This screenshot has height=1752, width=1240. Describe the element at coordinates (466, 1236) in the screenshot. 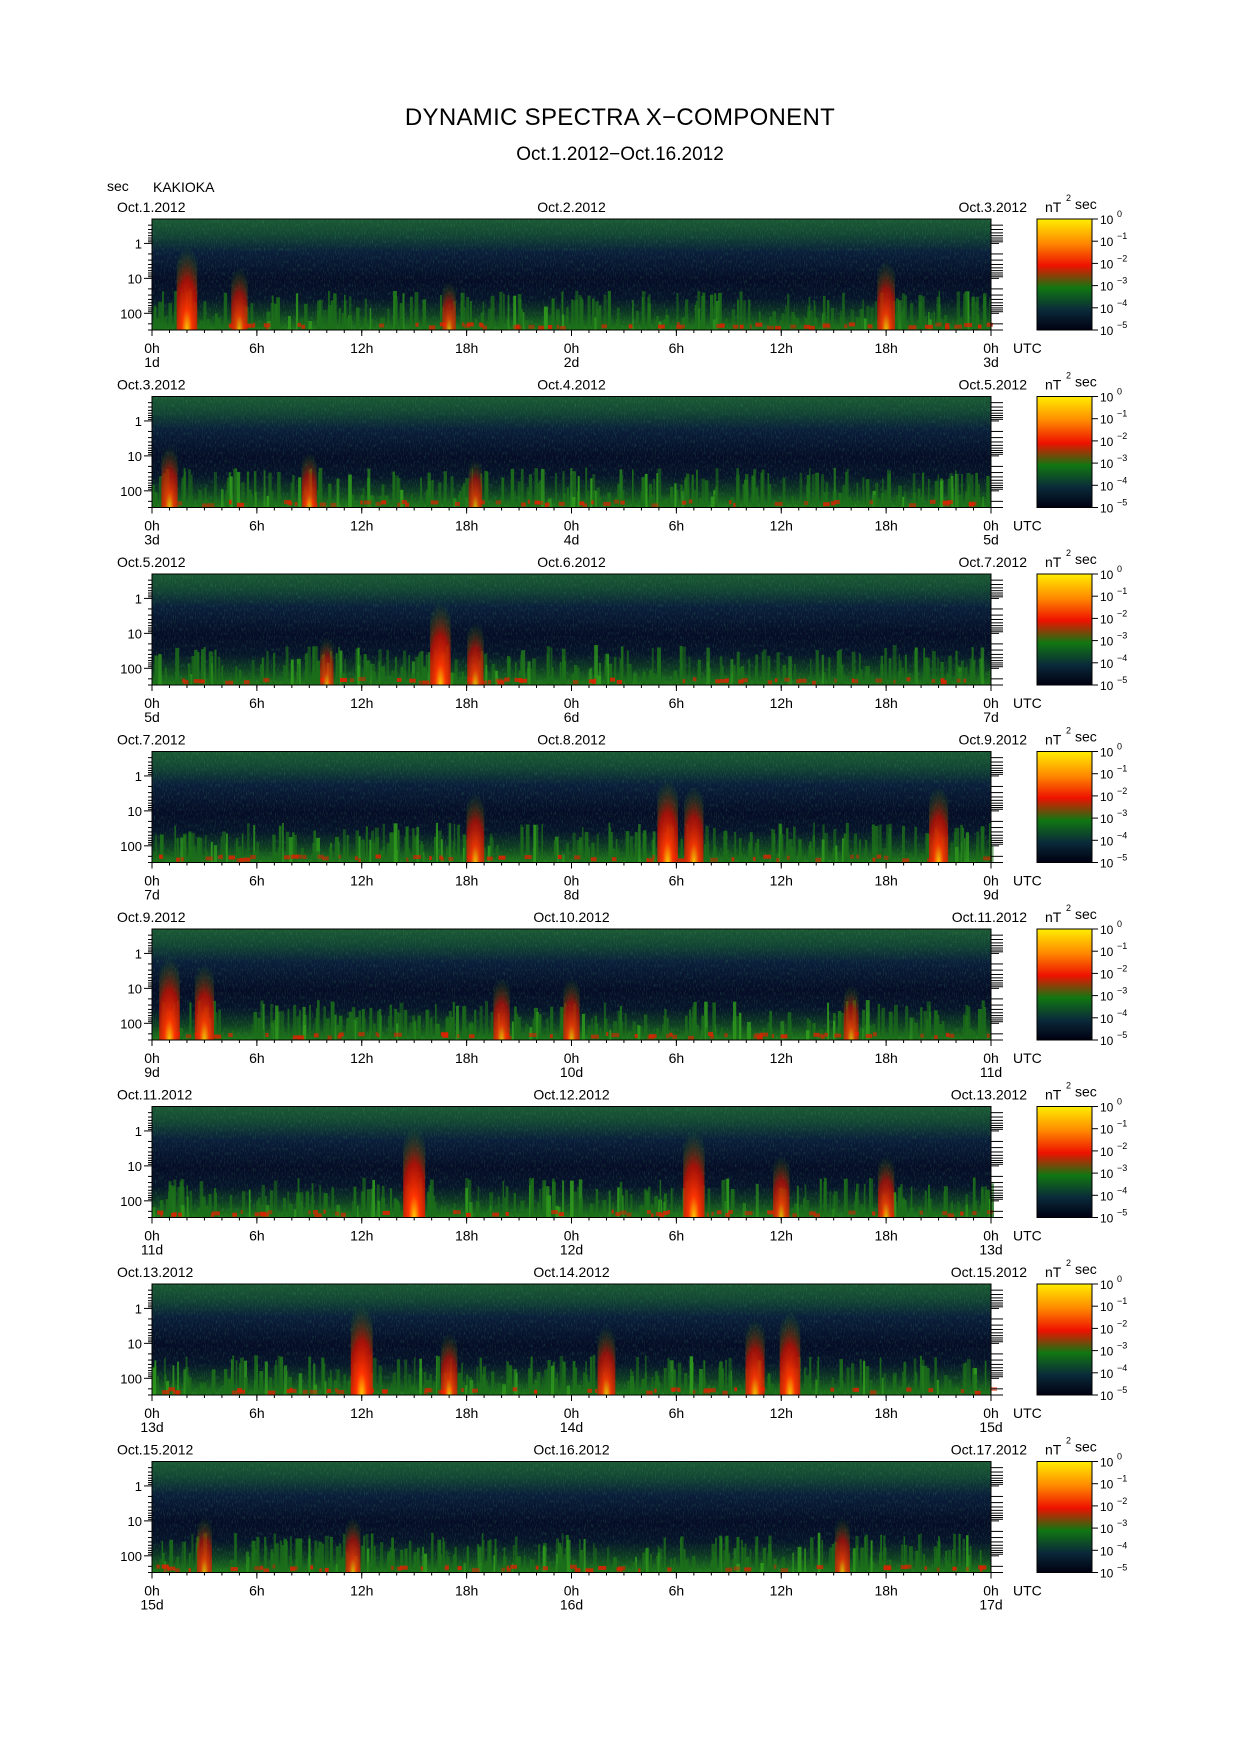

I see `x-tick-label: 18h` at that location.